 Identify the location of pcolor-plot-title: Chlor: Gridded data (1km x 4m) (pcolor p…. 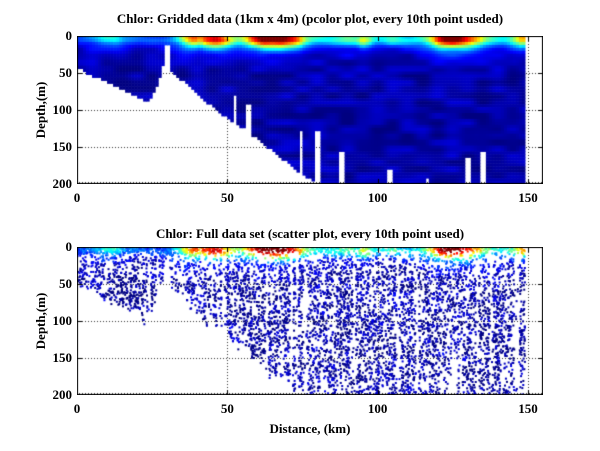
(310, 18).